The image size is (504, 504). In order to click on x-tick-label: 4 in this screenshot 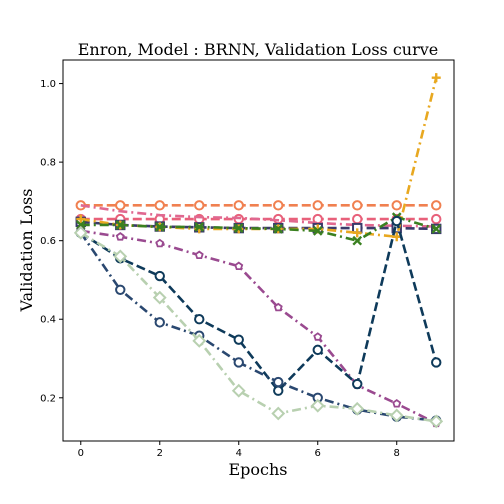, I will do `click(239, 453)`.